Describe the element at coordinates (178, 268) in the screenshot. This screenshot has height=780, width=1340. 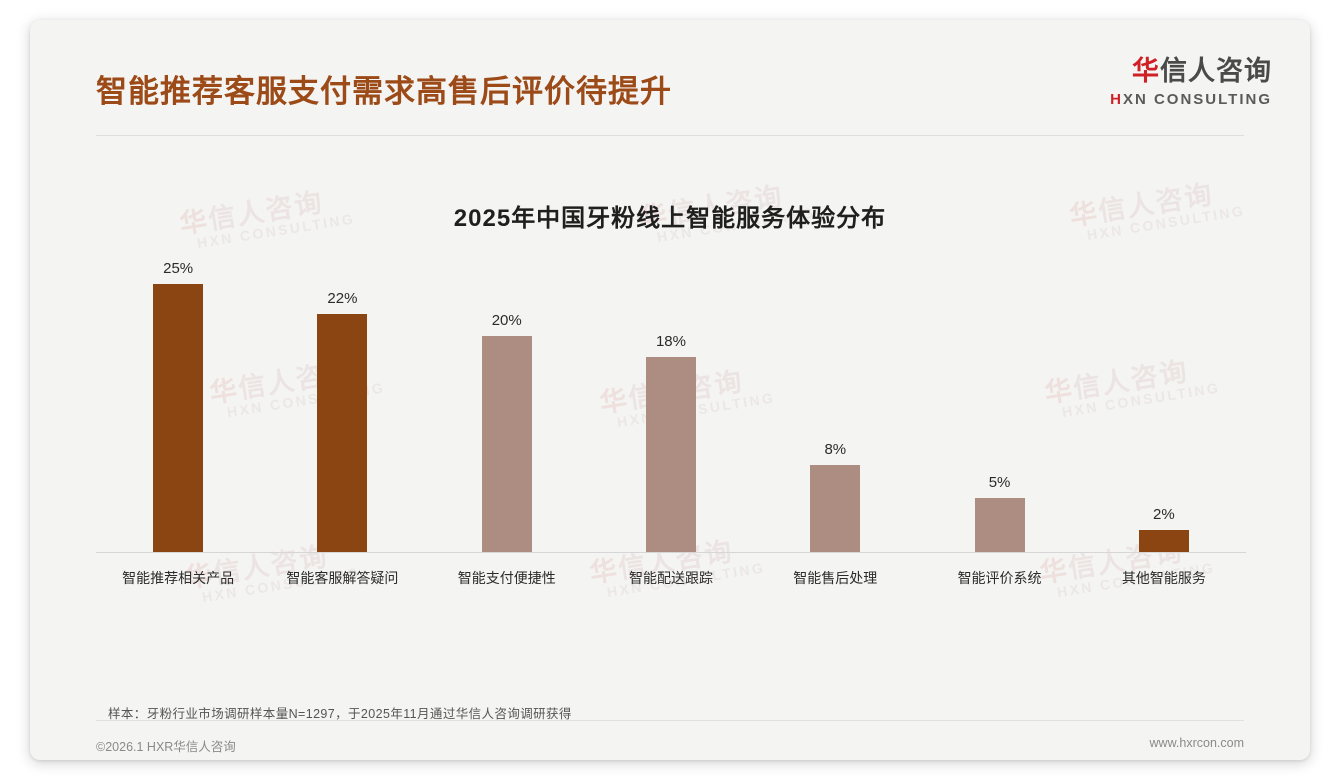
I see `bar-value-label: 25%` at that location.